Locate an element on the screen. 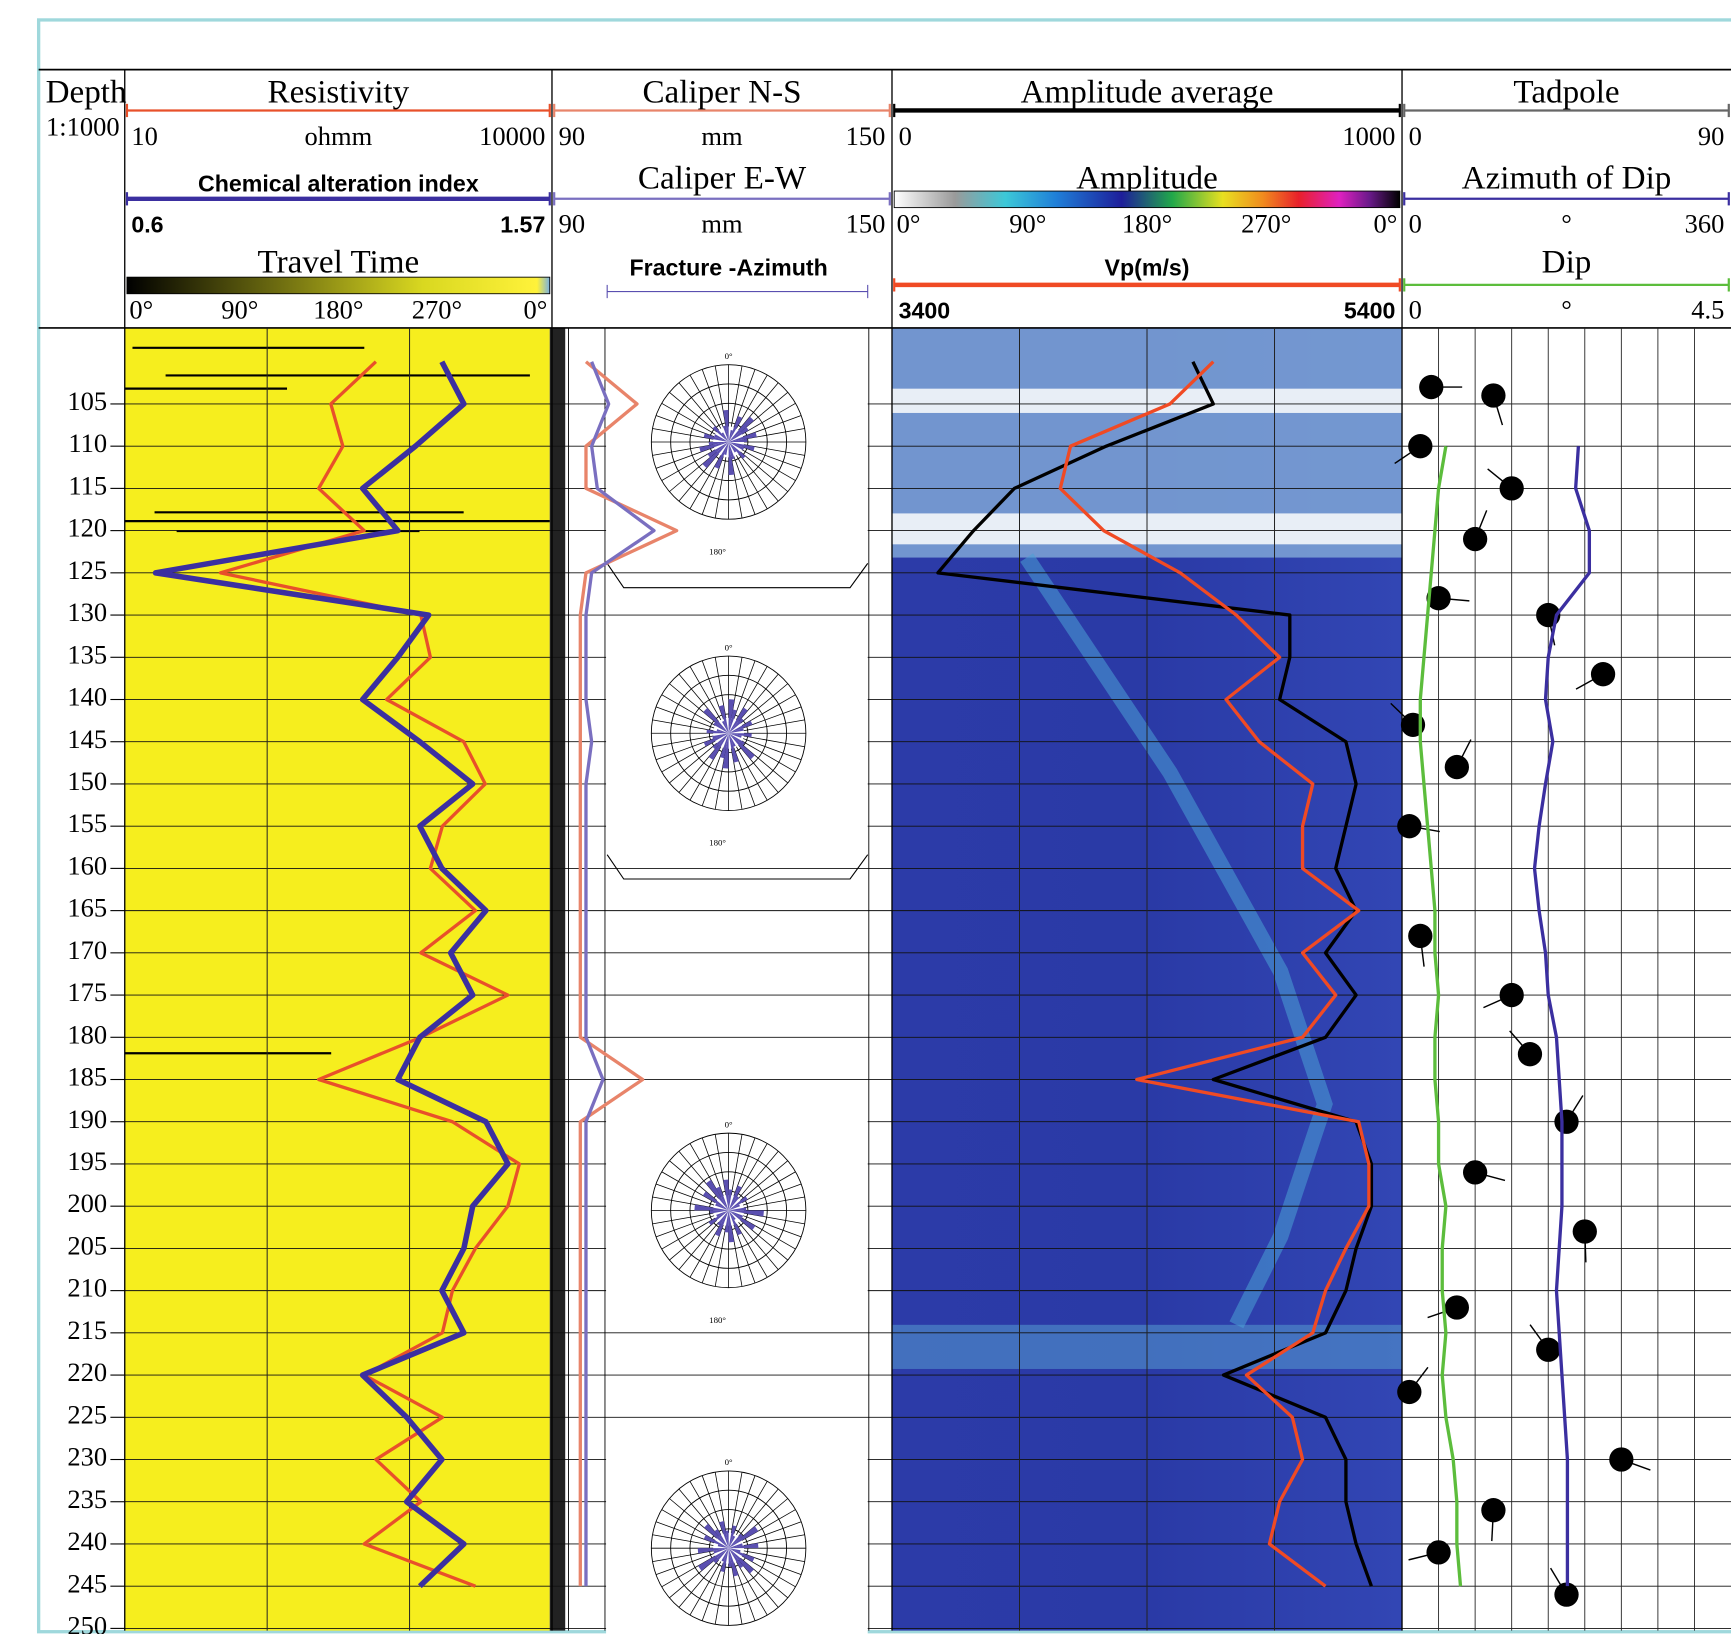 This screenshot has height=1634, width=1731. rose-north: 0° is located at coordinates (729, 1462).